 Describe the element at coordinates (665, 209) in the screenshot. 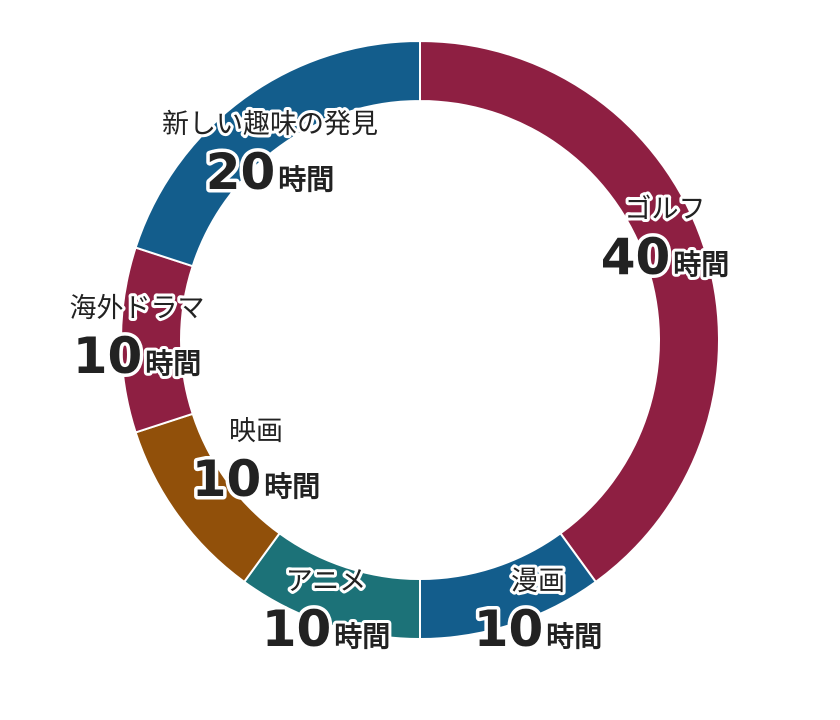

I see `slice-category-label: ゴルフ` at that location.